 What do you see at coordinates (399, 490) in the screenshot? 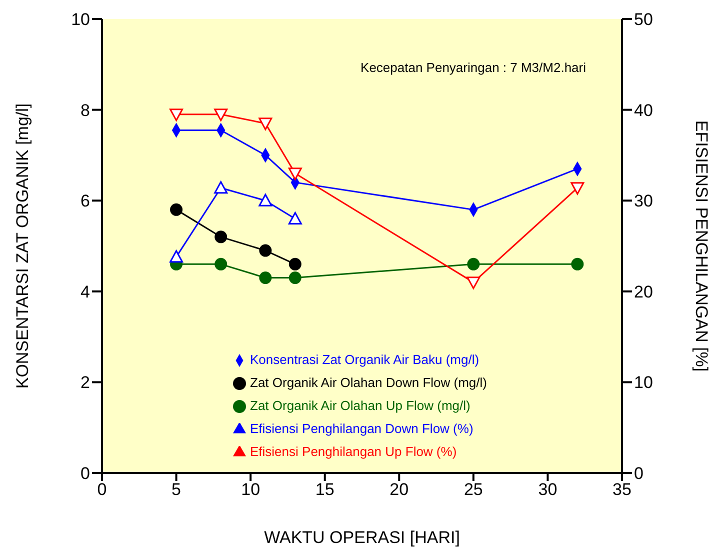
I see `x-tick-label: 20` at bounding box center [399, 490].